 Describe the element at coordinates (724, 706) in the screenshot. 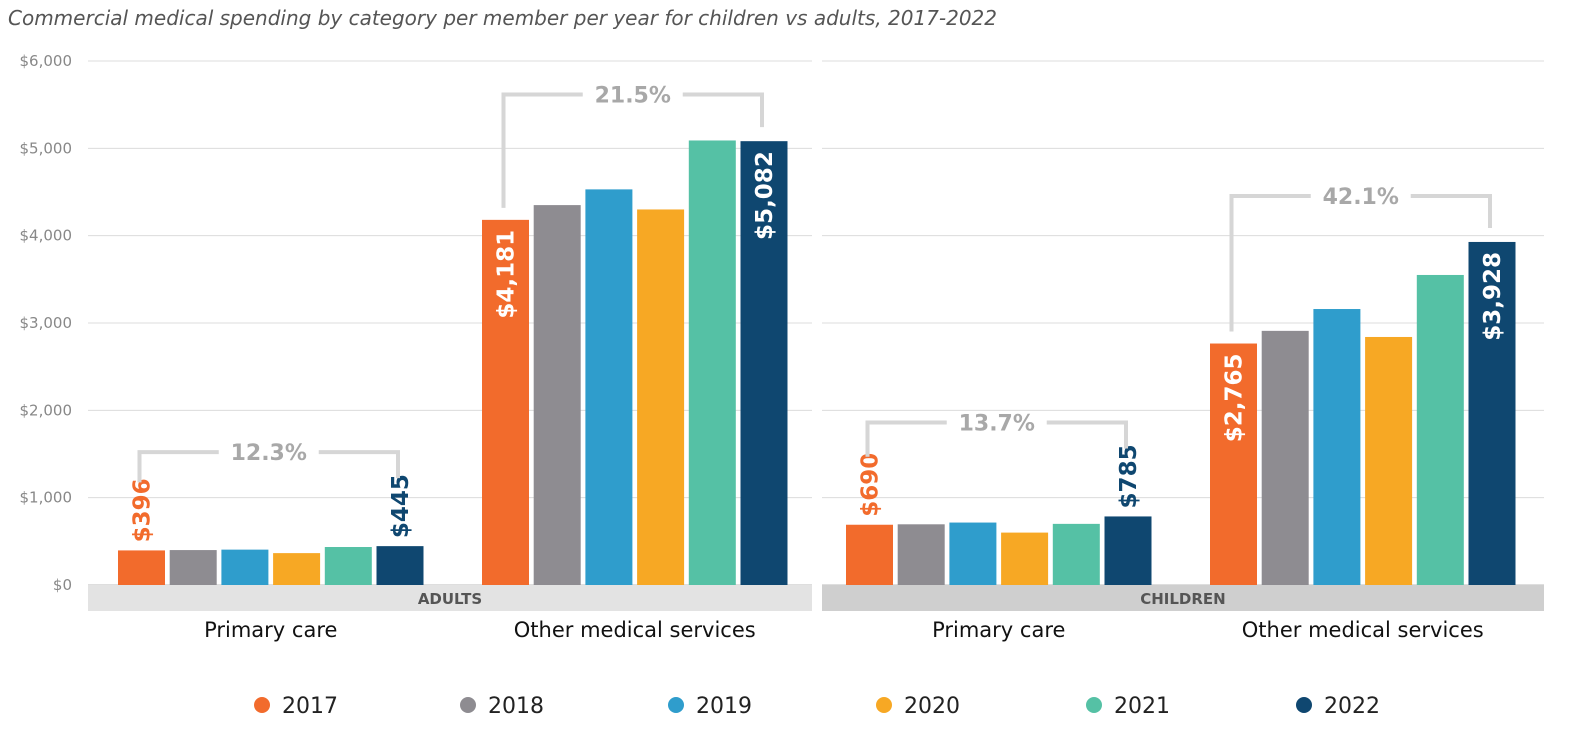

I see `legend-label: 2019` at that location.